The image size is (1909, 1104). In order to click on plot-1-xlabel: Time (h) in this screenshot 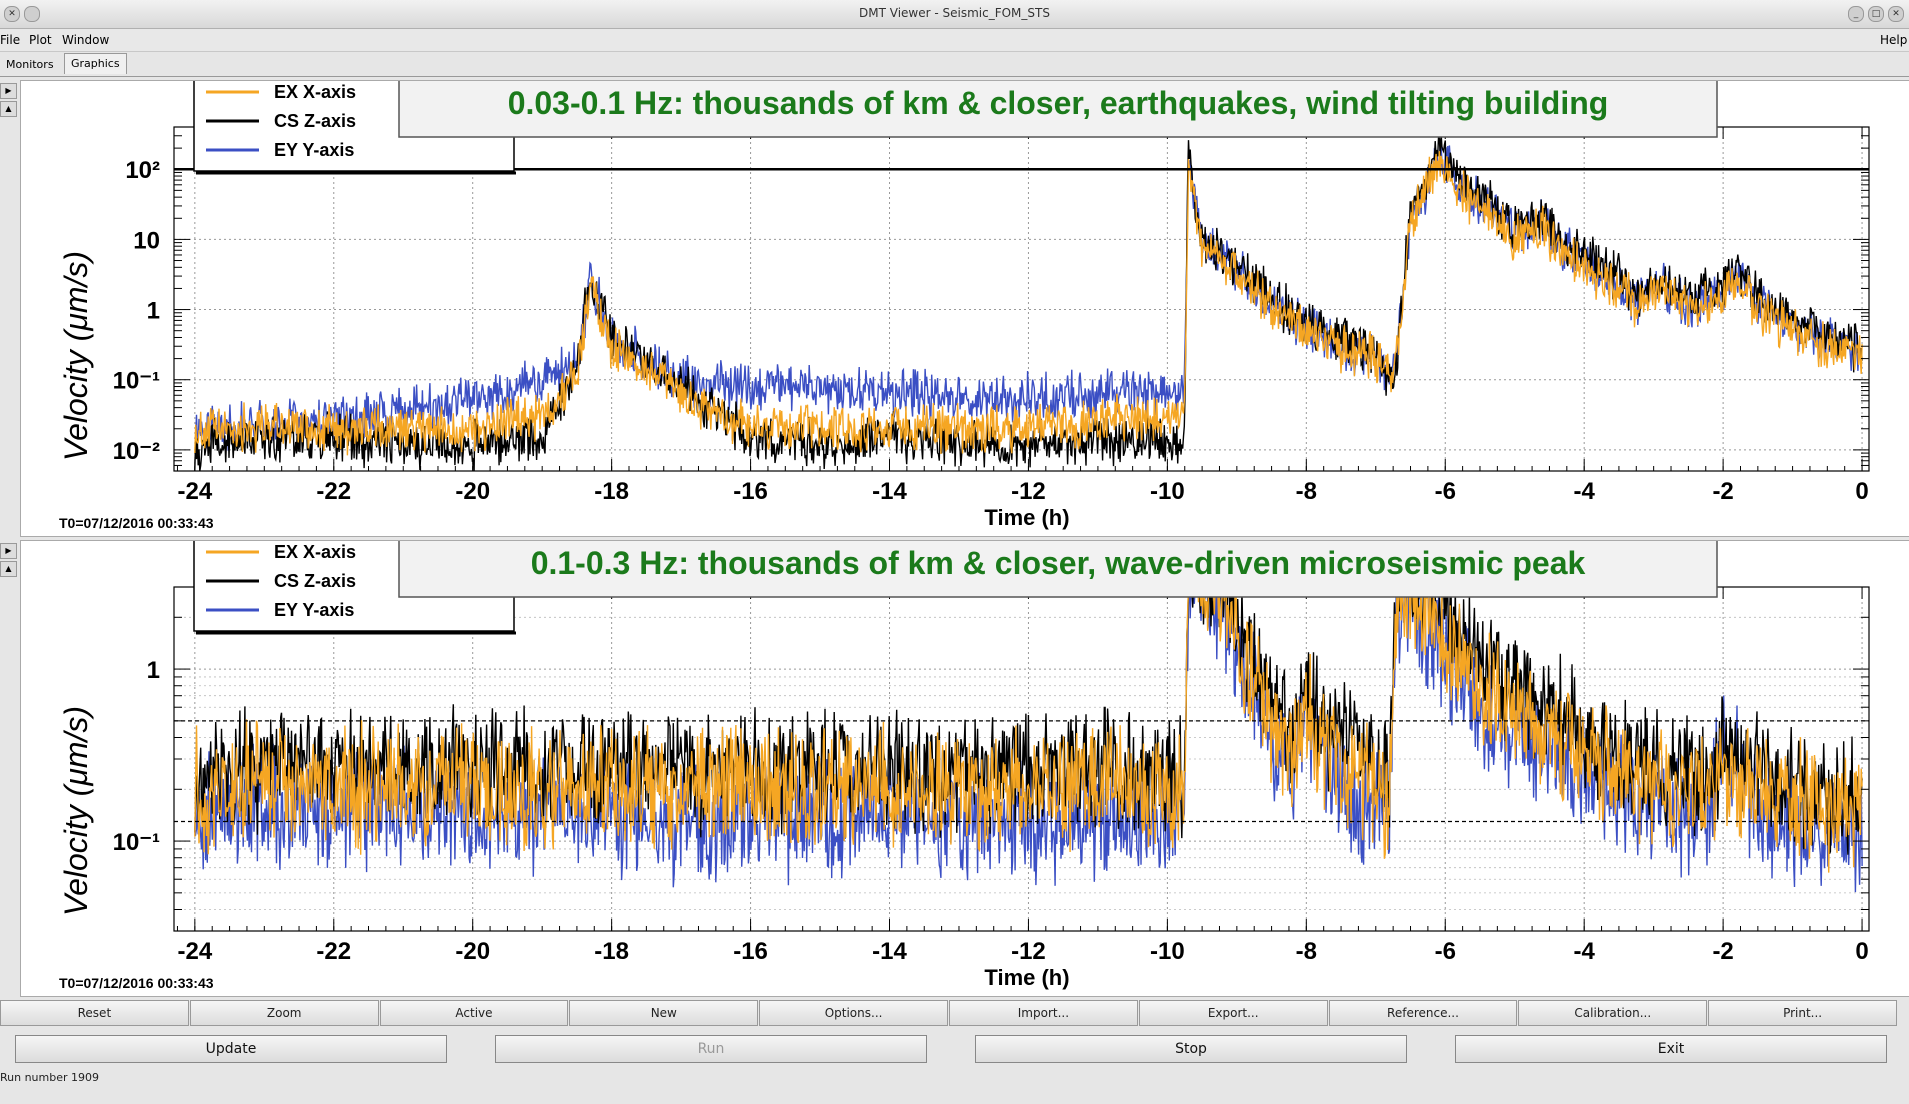, I will do `click(1026, 517)`.